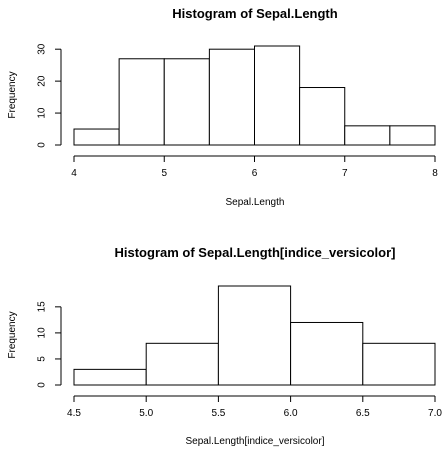 The image size is (447, 450). Describe the element at coordinates (255, 441) in the screenshot. I see `x-axis-label: Sepal.Length[indice_versicolor]` at that location.